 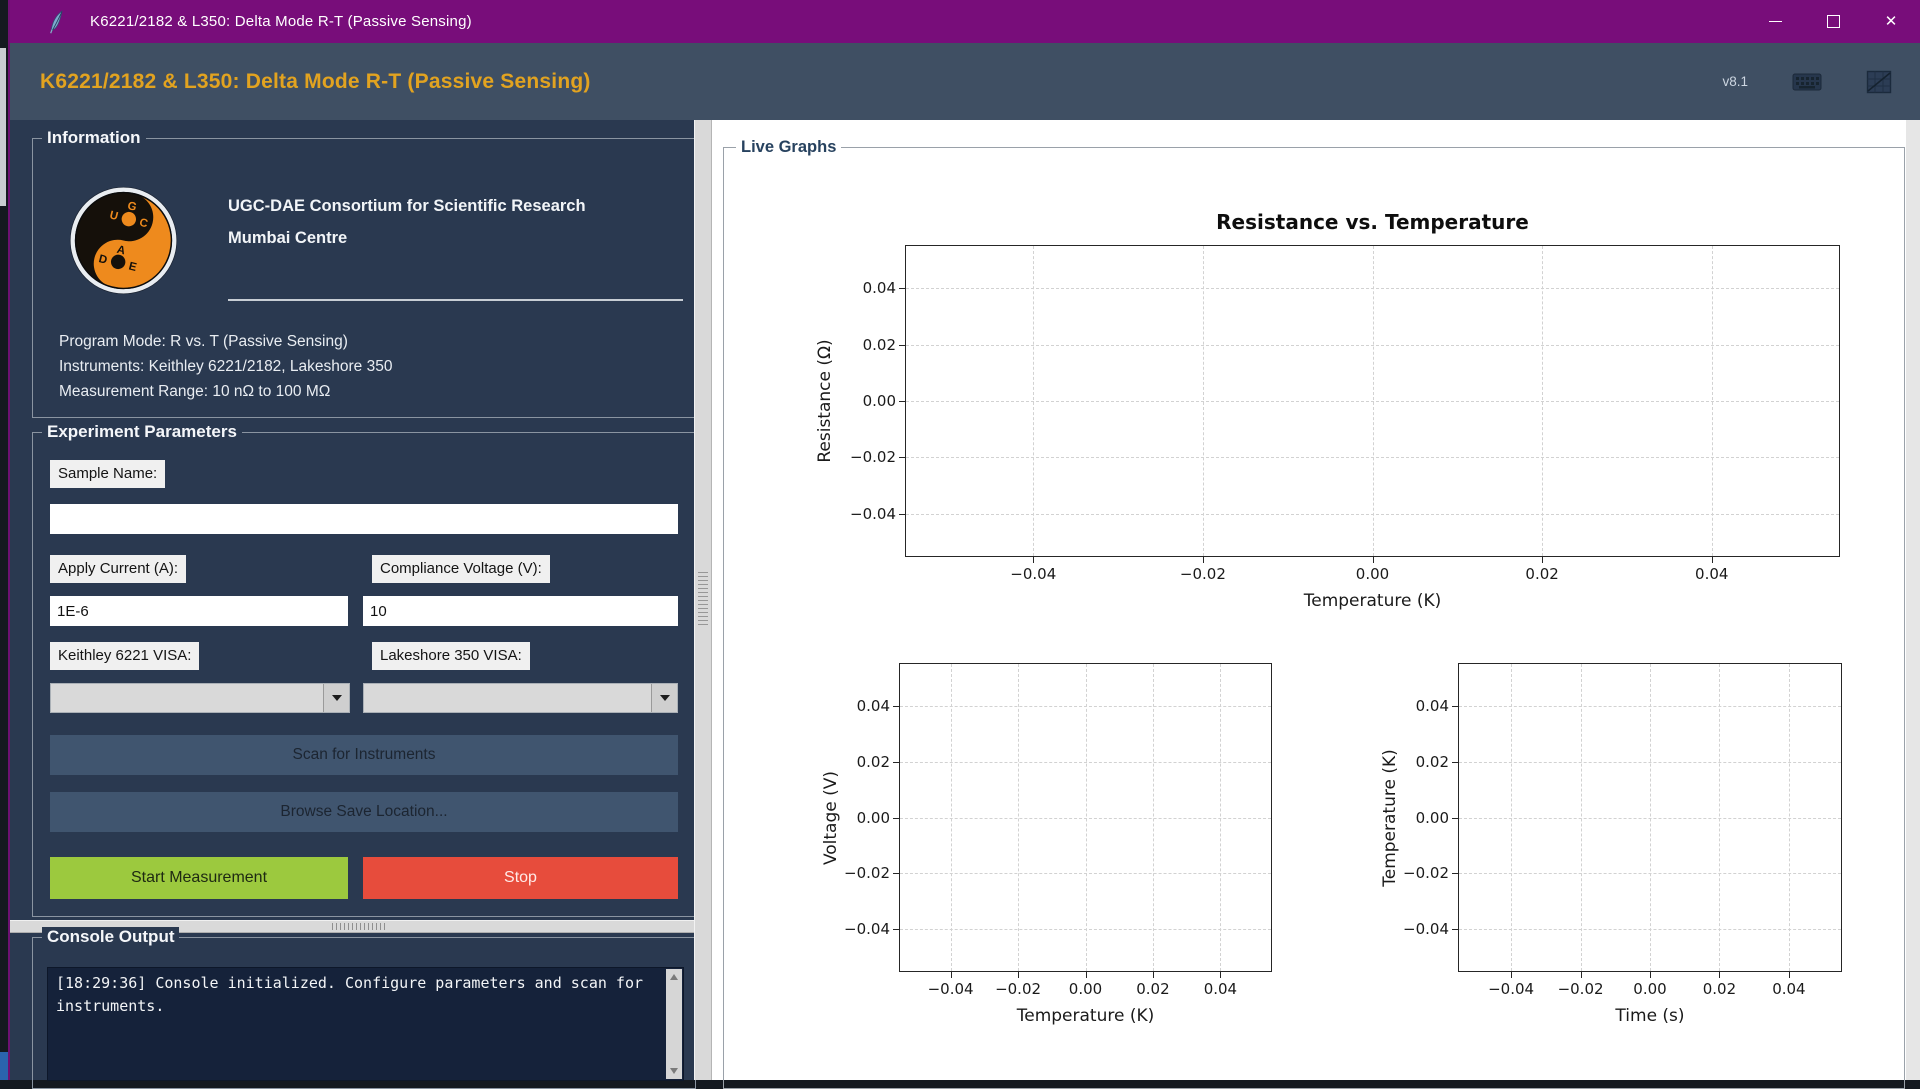 What do you see at coordinates (451, 656) in the screenshot?
I see `lakeshore-visa-label: Lakeshore 350 VISA:` at bounding box center [451, 656].